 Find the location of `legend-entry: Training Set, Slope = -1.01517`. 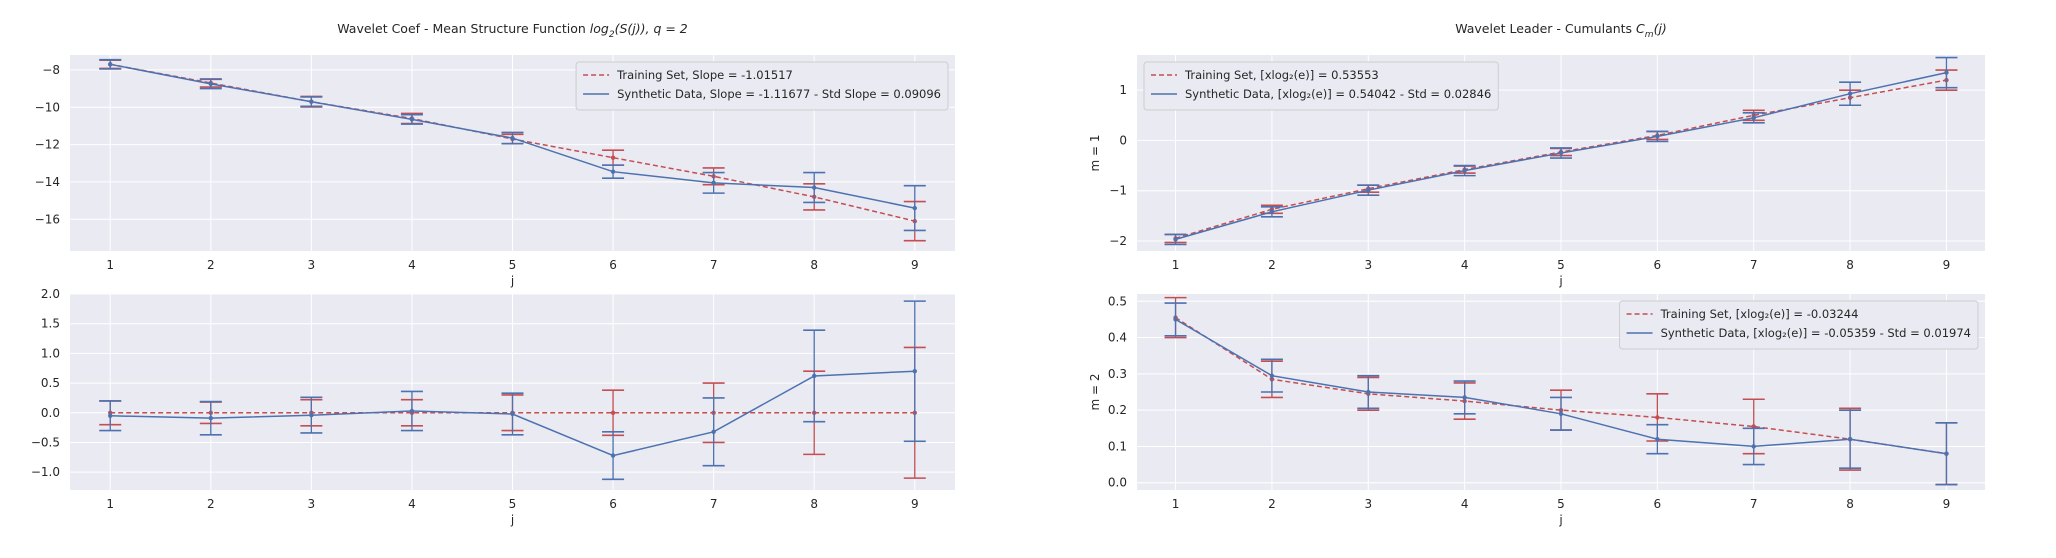

legend-entry: Training Set, Slope = -1.01517 is located at coordinates (704, 75).